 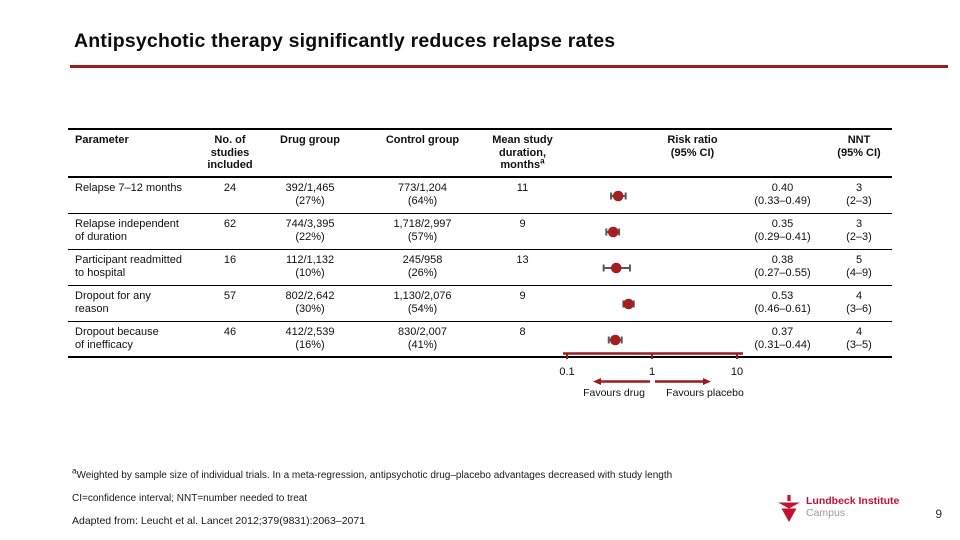 I want to click on cell-studies: 62, so click(x=230, y=224).